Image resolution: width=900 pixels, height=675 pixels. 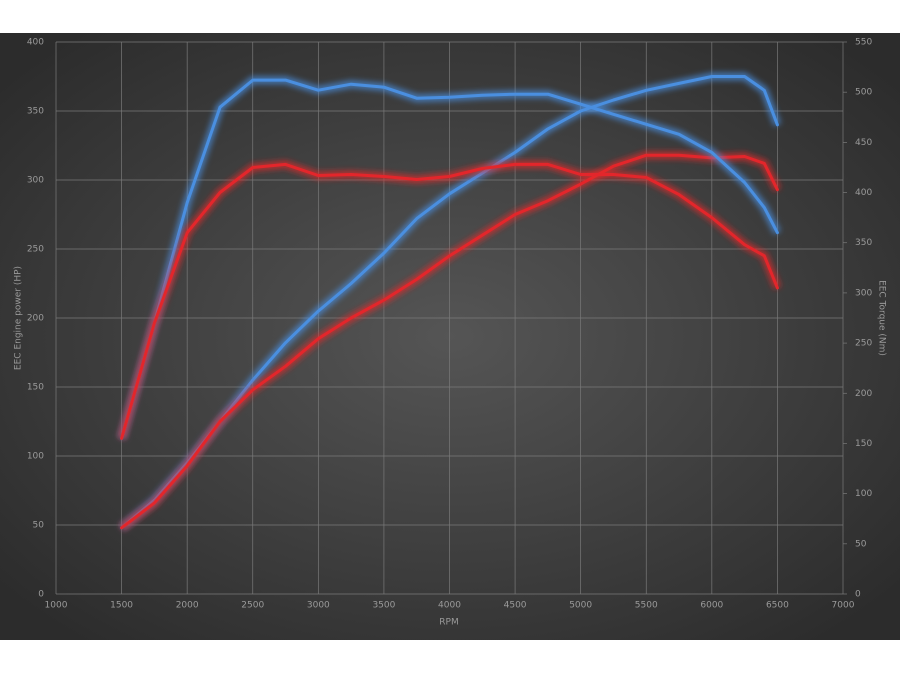 What do you see at coordinates (35, 388) in the screenshot?
I see `y-tick-label: 150` at bounding box center [35, 388].